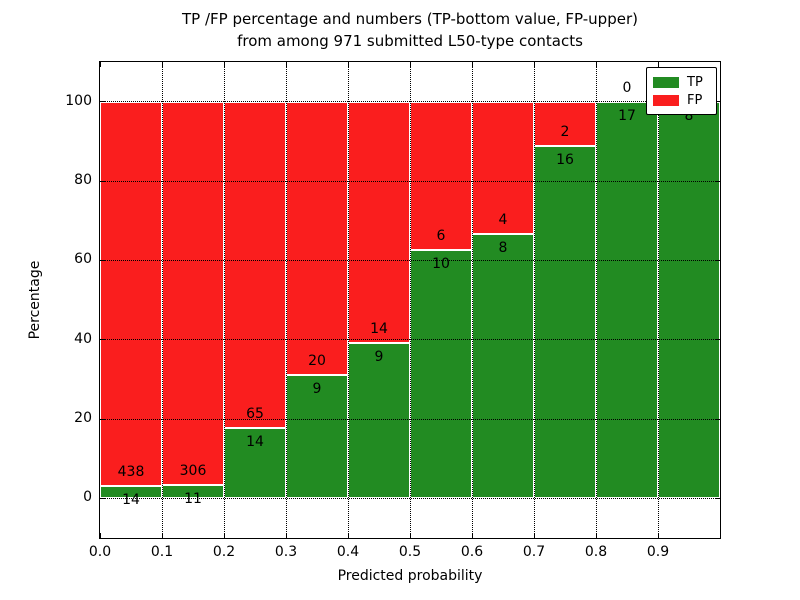 The image size is (800, 600). What do you see at coordinates (162, 552) in the screenshot?
I see `x-tick-label: 0.1` at bounding box center [162, 552].